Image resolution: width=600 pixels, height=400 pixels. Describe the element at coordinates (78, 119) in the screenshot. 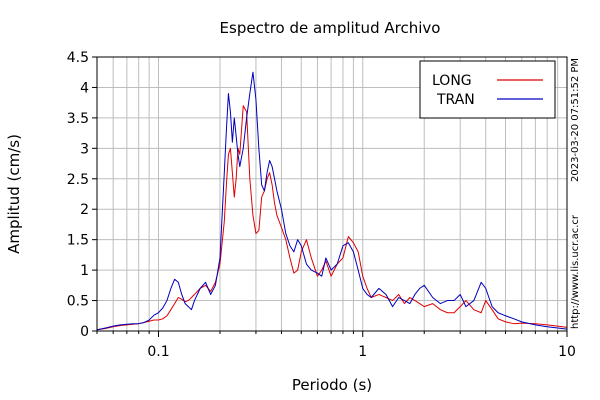

I see `y-tick-label: 3.5` at that location.